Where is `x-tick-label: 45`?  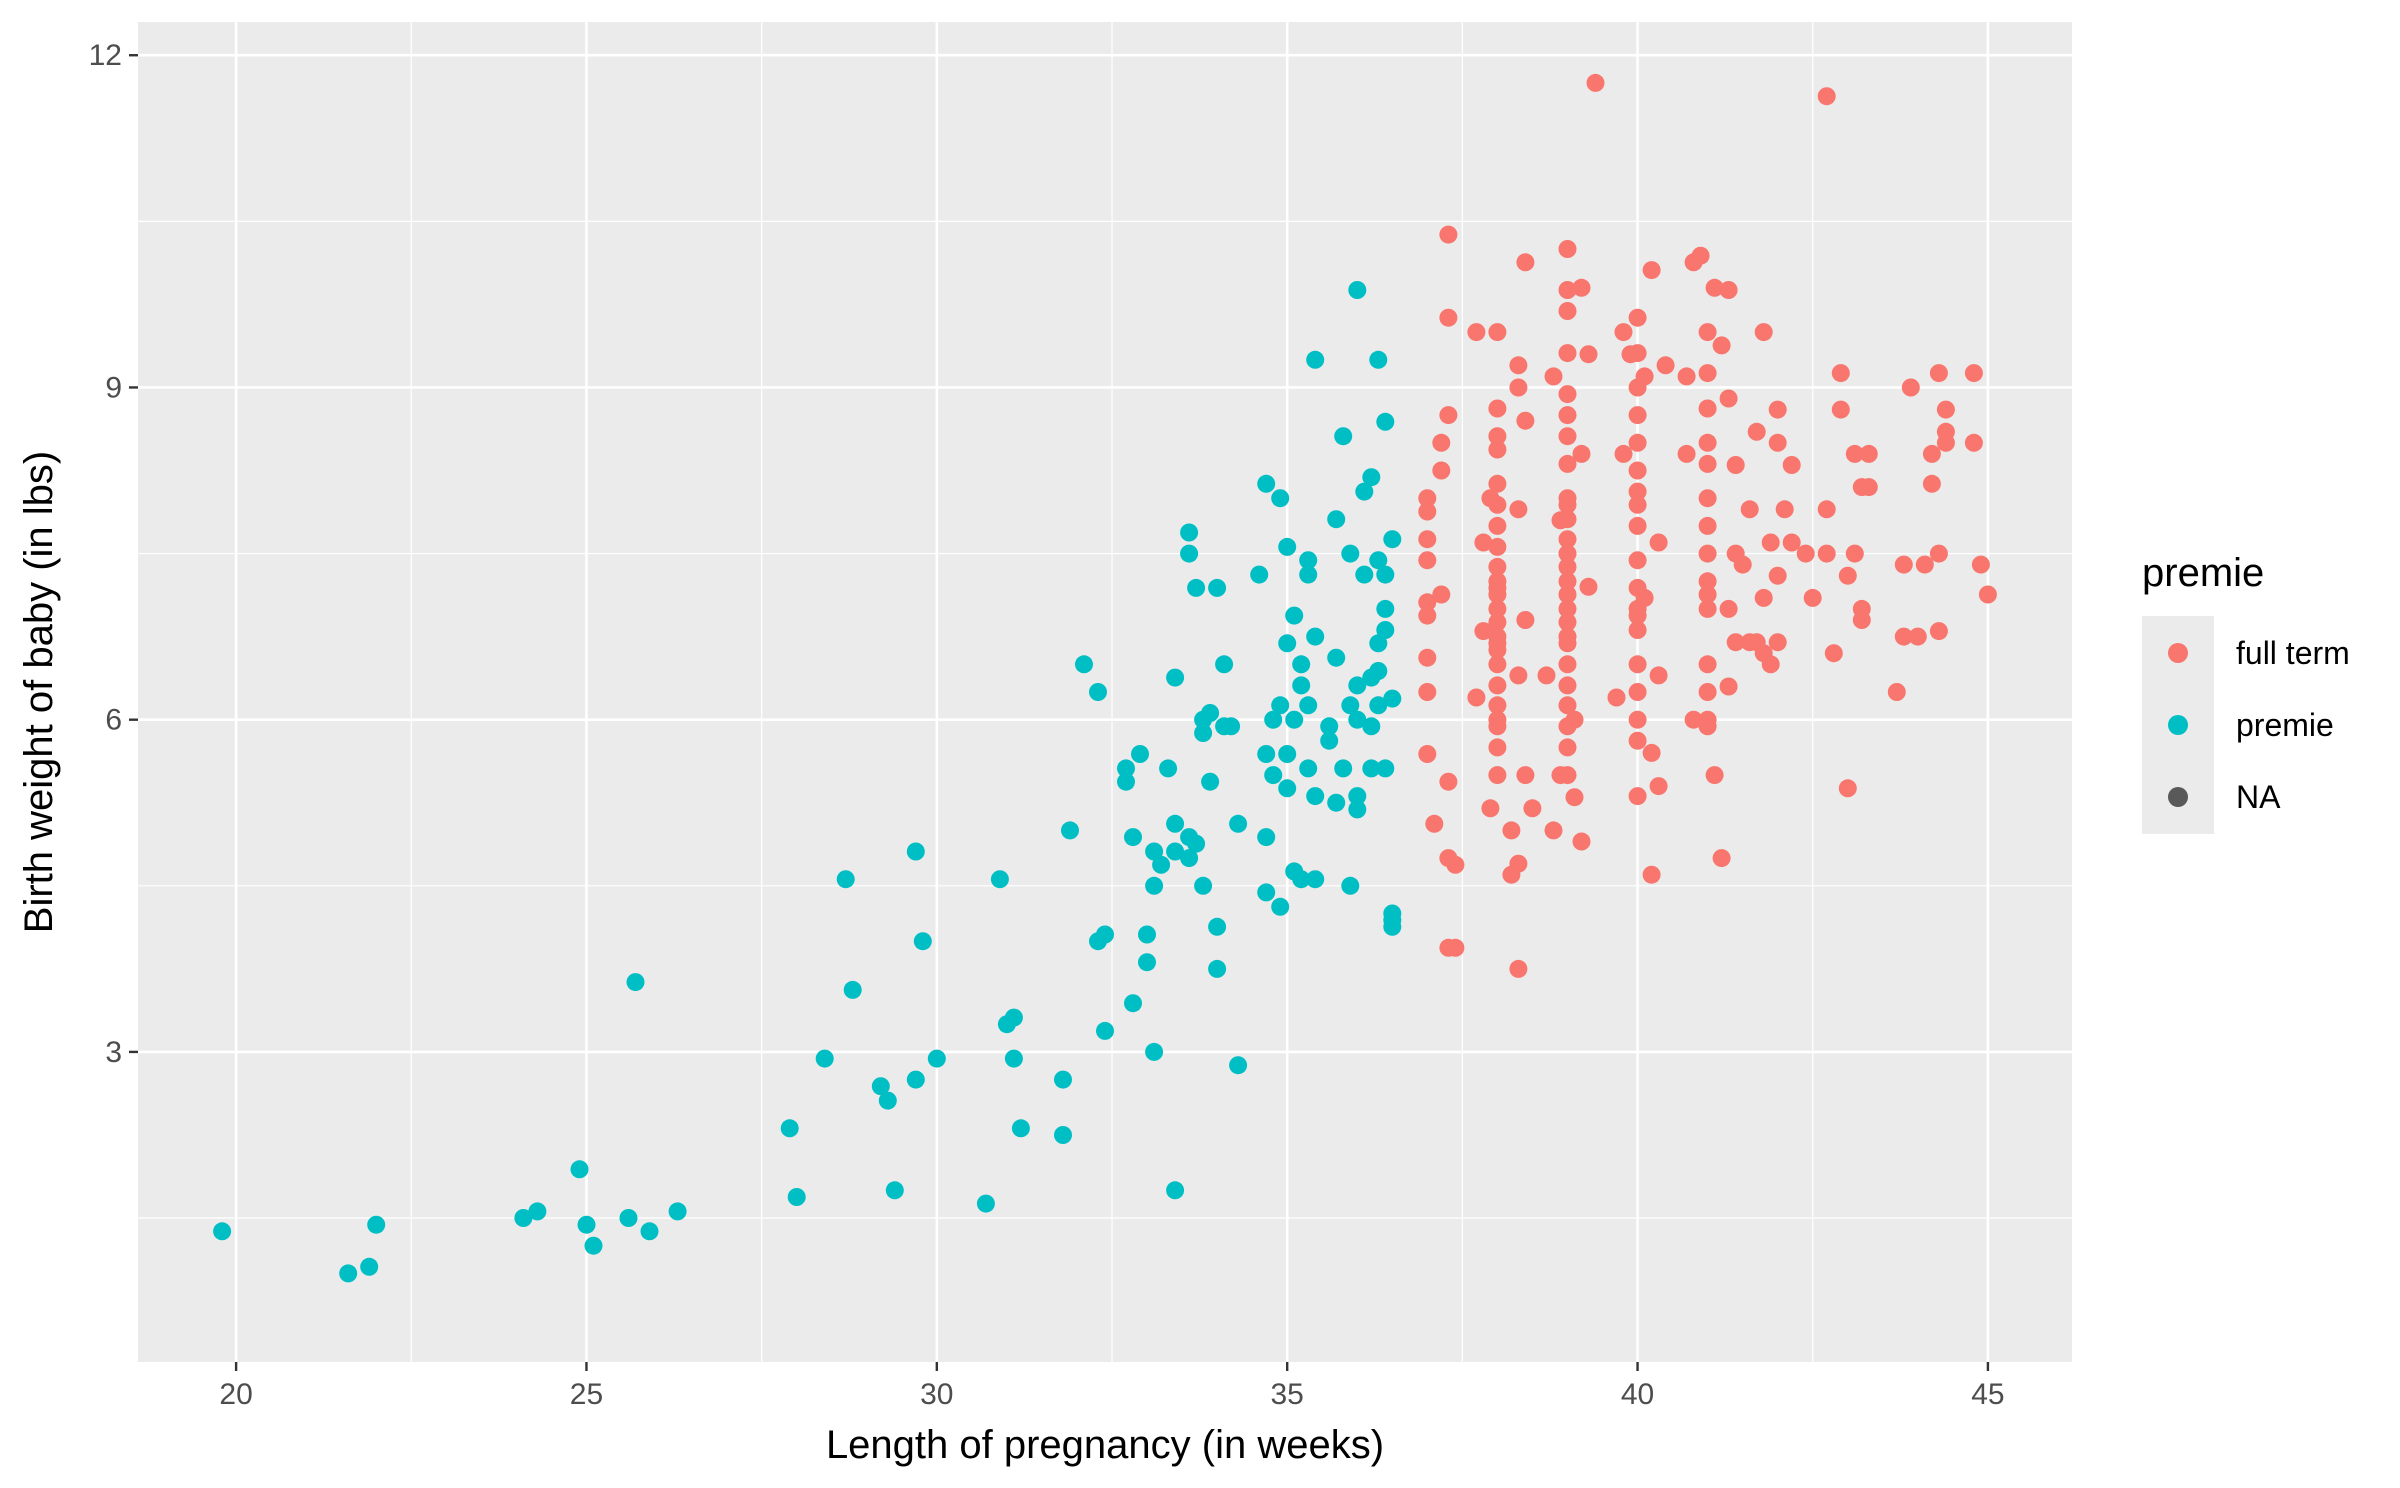
x-tick-label: 45 is located at coordinates (1987, 1394).